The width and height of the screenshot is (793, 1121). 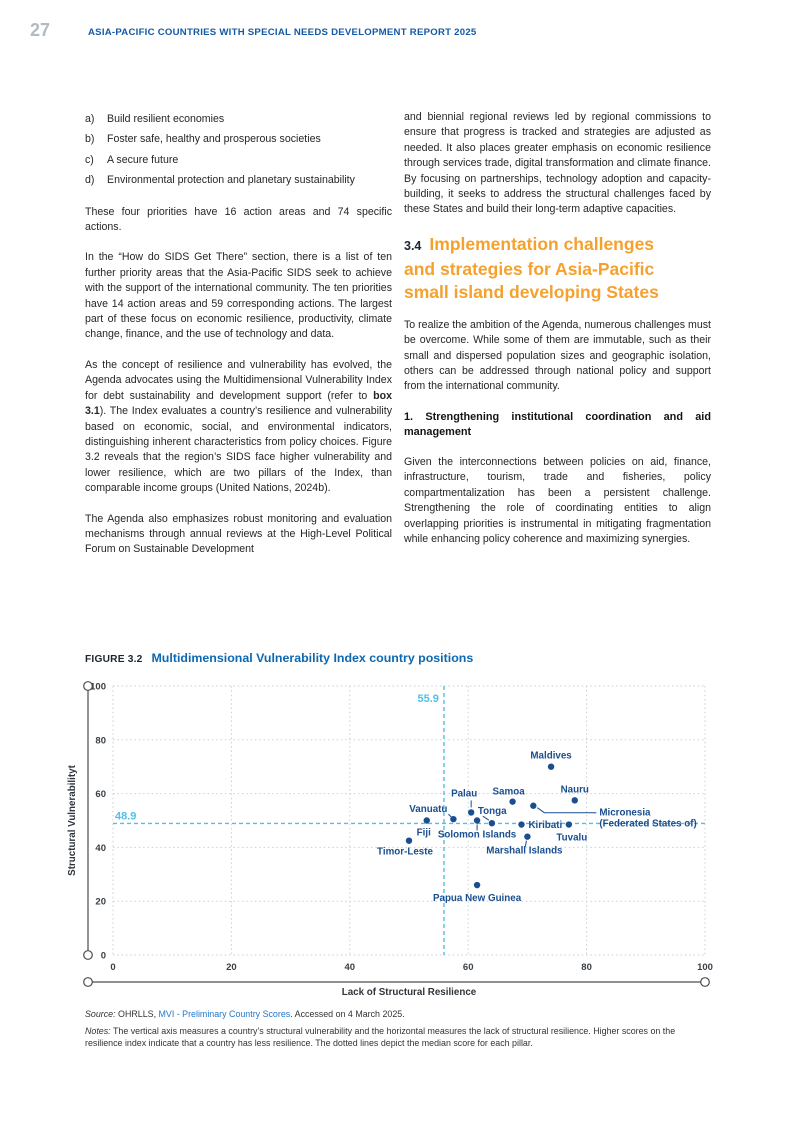 I want to click on source-prefix: Source:, so click(x=100, y=1014).